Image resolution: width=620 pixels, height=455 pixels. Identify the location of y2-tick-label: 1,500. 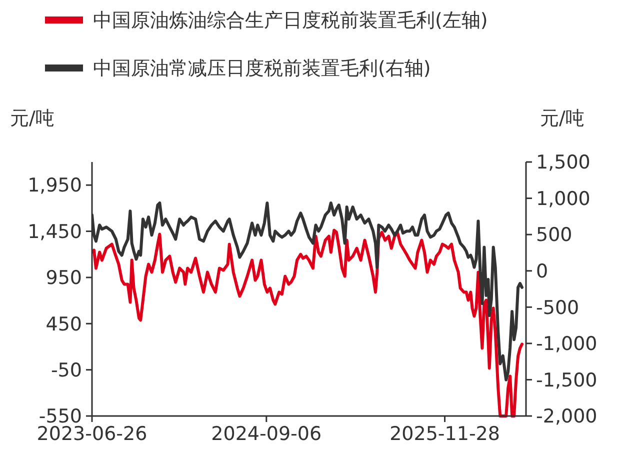
(563, 163).